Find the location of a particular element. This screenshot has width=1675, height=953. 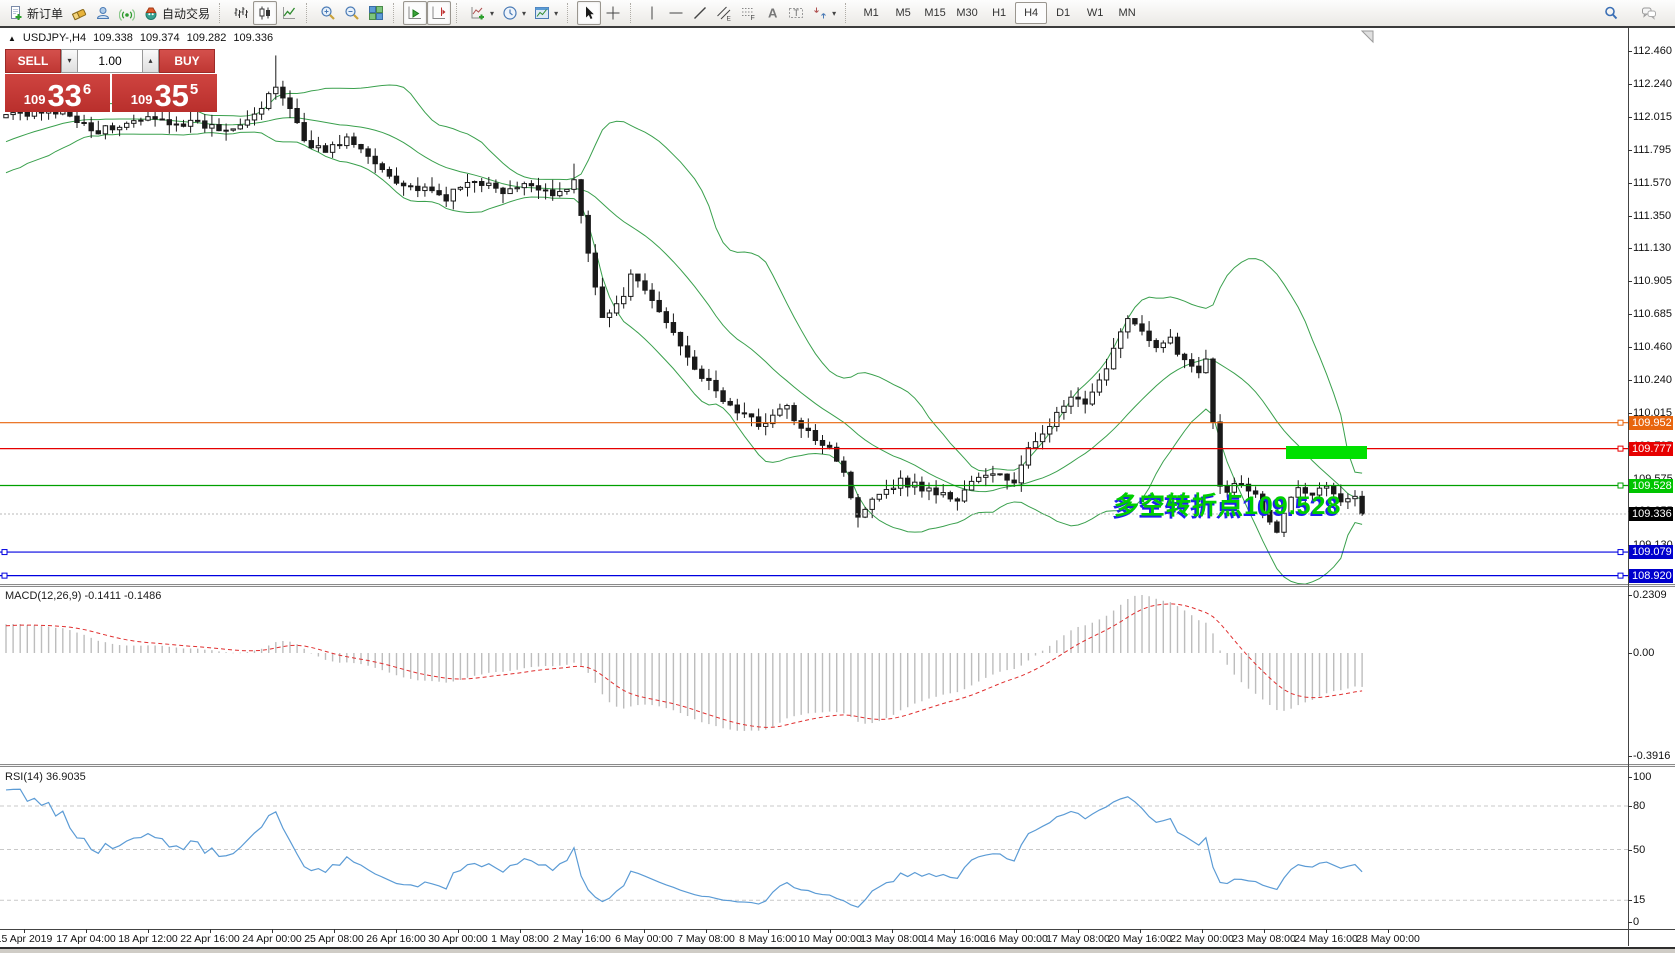

tile-windows-button is located at coordinates (376, 13).